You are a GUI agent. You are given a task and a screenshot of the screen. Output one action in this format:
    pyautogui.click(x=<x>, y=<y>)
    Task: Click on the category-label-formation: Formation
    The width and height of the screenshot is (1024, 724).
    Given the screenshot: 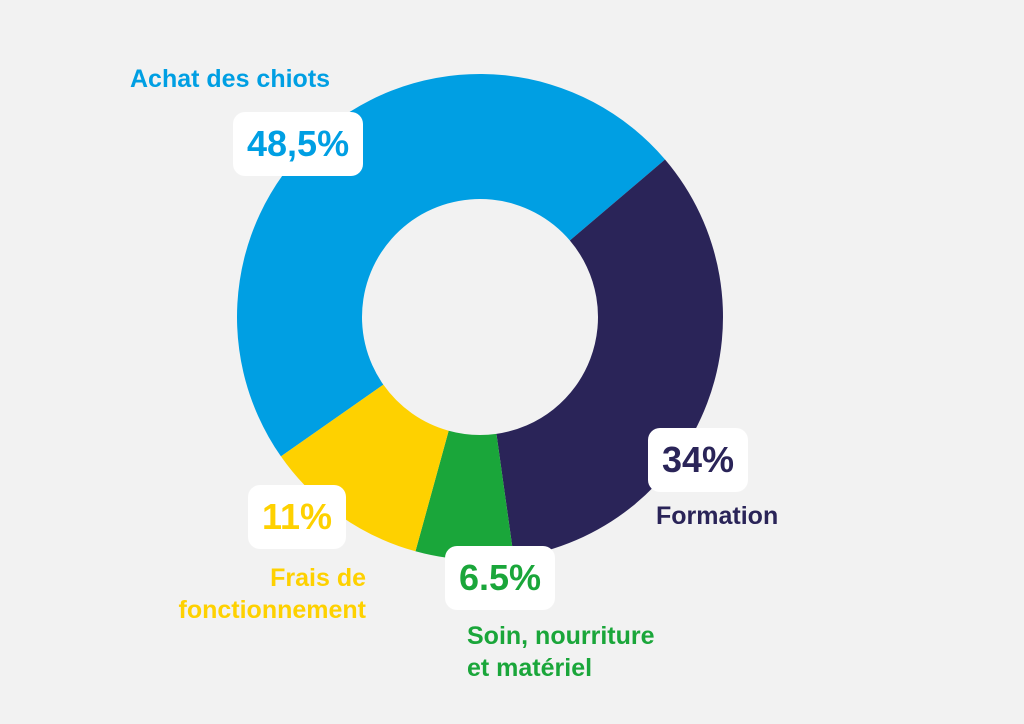 What is the action you would take?
    pyautogui.click(x=717, y=516)
    